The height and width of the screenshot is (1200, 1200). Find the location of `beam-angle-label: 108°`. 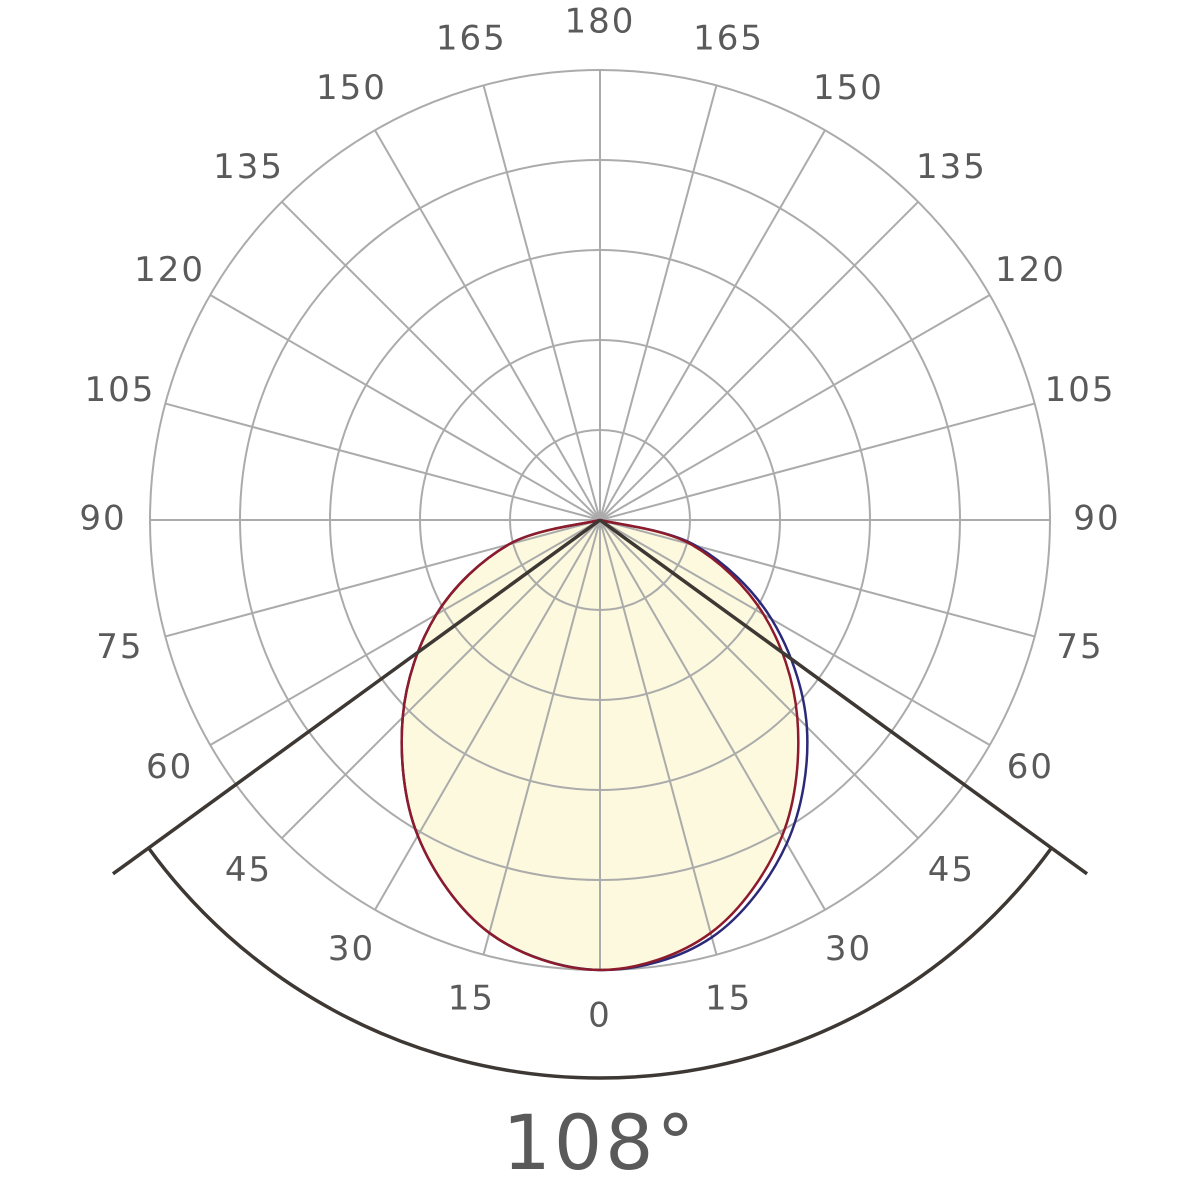

beam-angle-label: 108° is located at coordinates (599, 1142).